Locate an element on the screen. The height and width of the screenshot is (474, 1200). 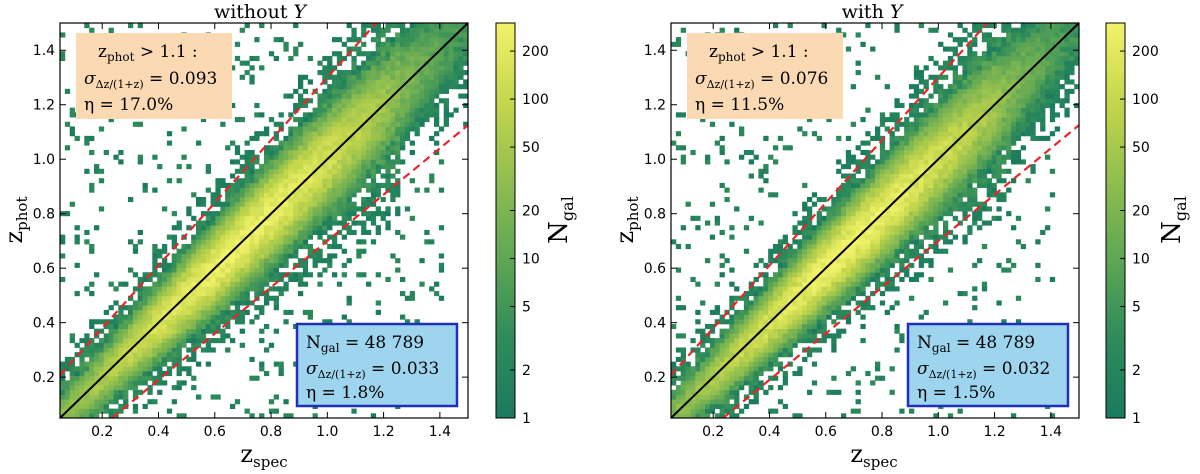
y-axis-label: zphot is located at coordinates (15, 220).